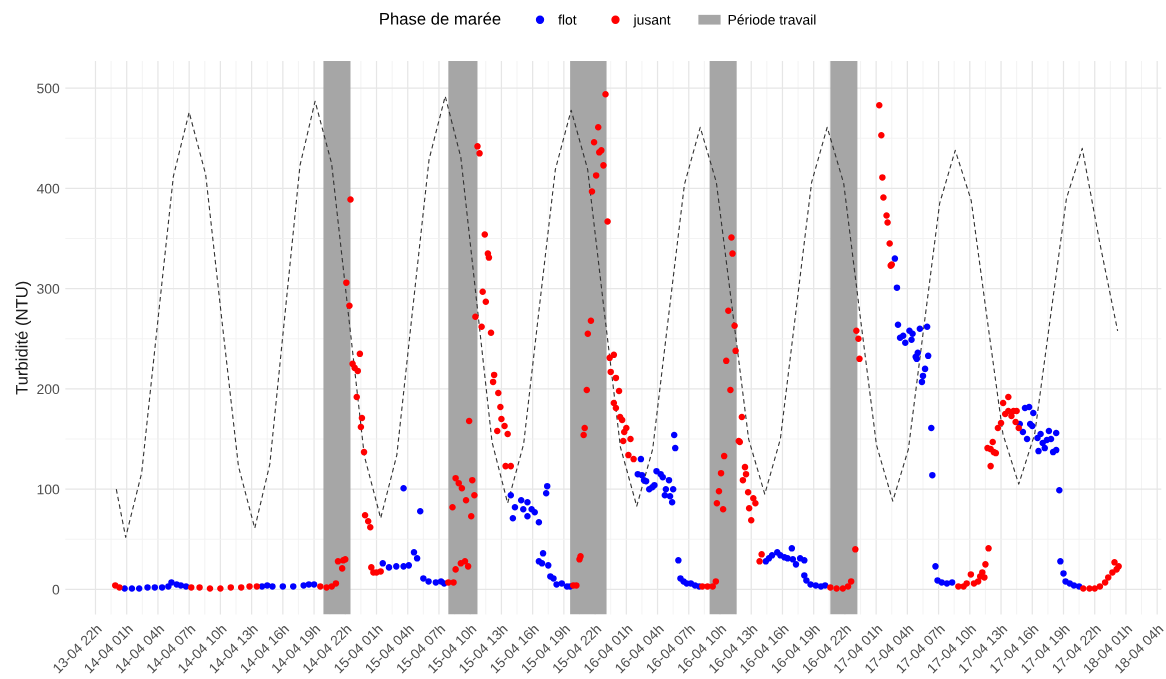  I want to click on legend-label: Période travail, so click(772, 19).